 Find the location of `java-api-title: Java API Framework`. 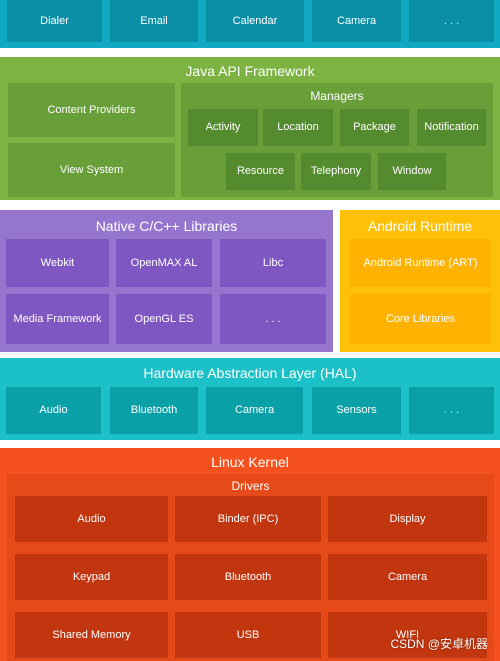

java-api-title: Java API Framework is located at coordinates (250, 71).